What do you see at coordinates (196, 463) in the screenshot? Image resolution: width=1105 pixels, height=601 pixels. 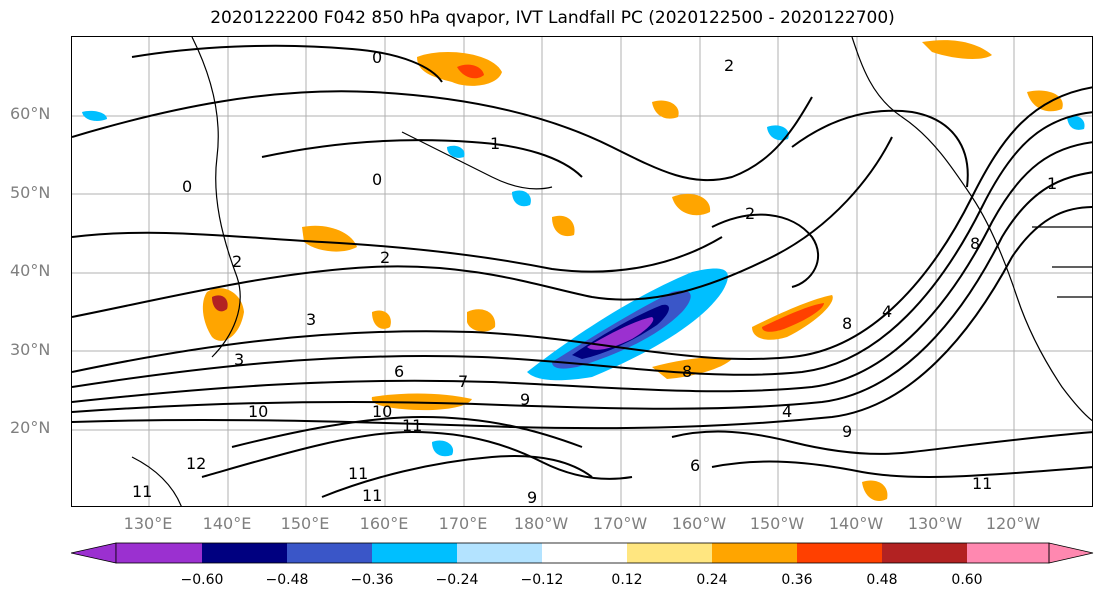 I see `contour-label: 12` at bounding box center [196, 463].